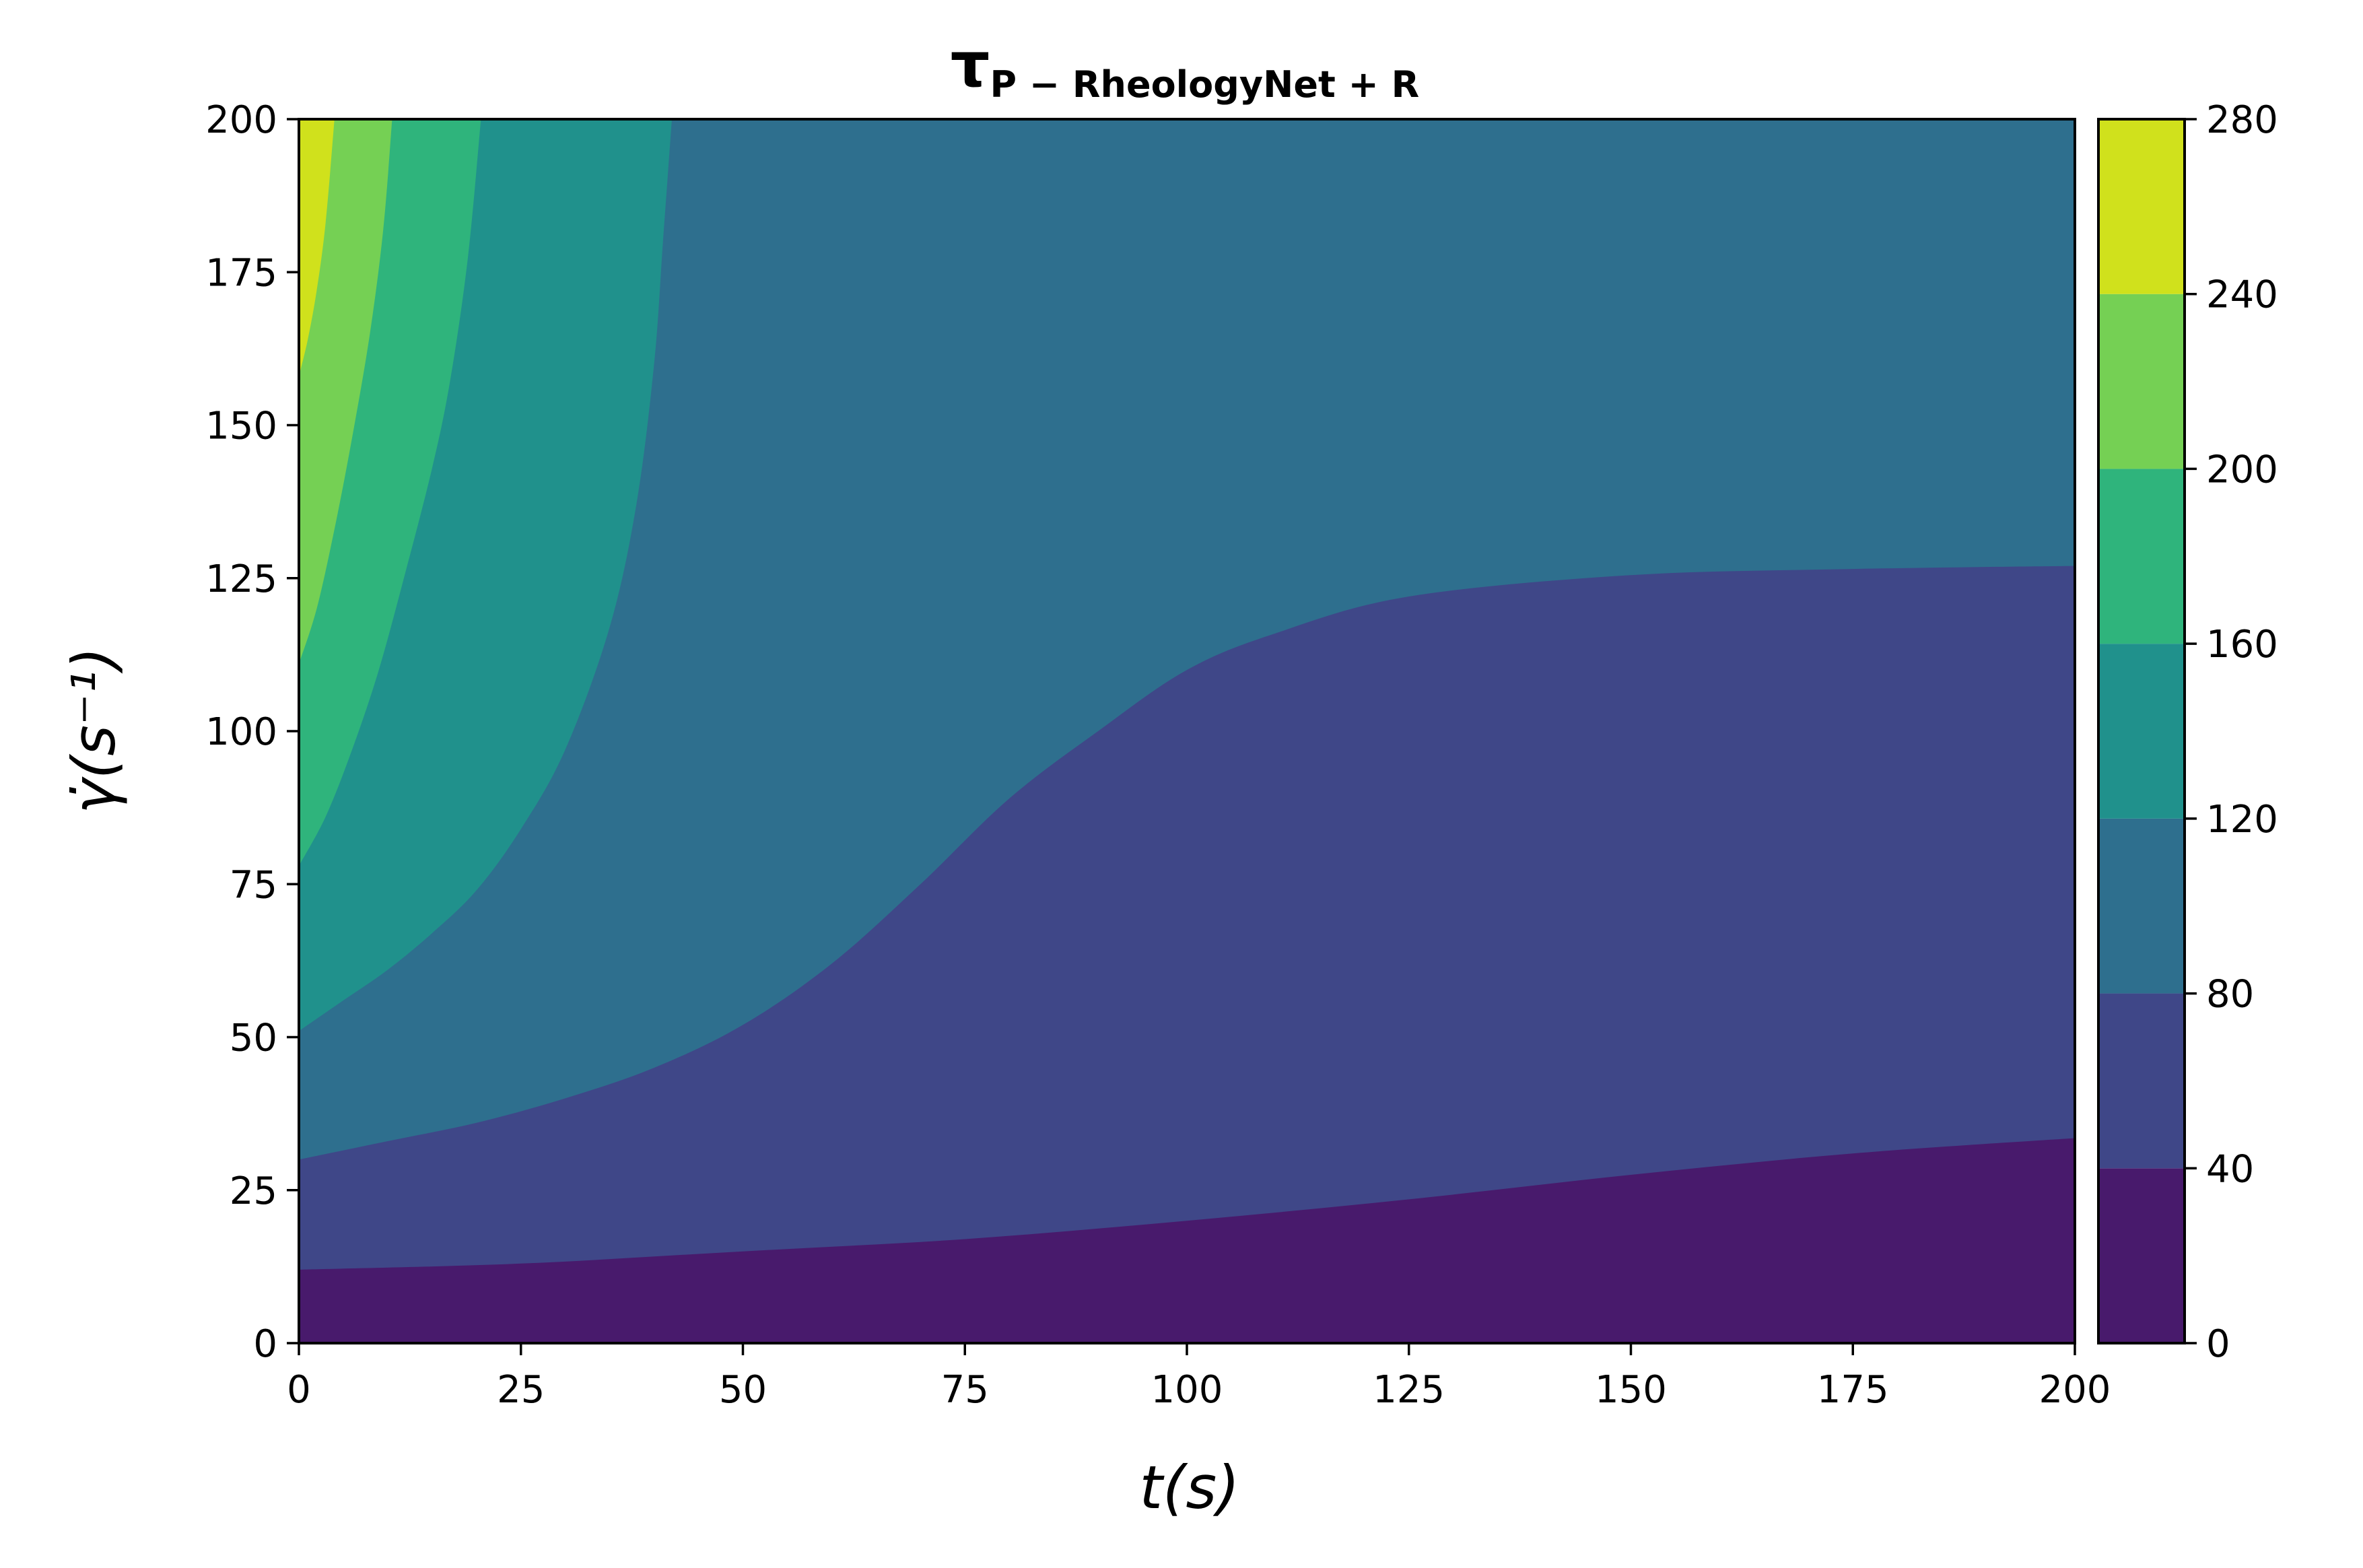 The height and width of the screenshot is (1568, 2363). I want to click on title-symbol: τ, so click(970, 65).